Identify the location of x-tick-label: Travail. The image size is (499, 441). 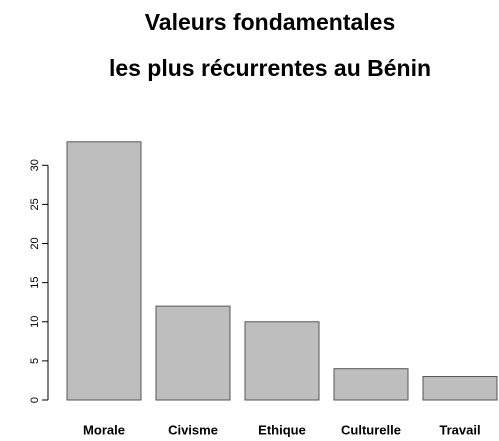
(459, 429).